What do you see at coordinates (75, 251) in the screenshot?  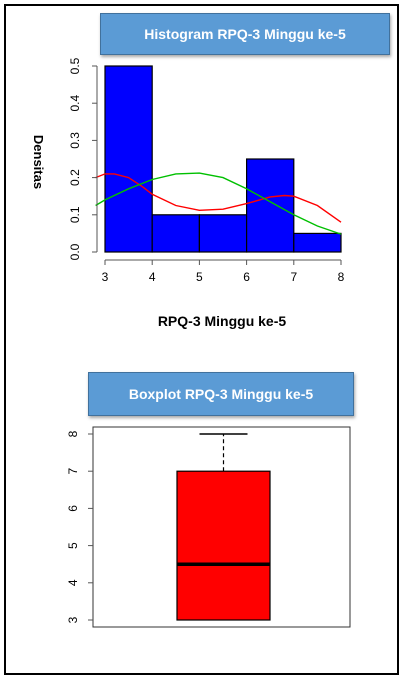 I see `histogram-y-tick-label: 0.0` at bounding box center [75, 251].